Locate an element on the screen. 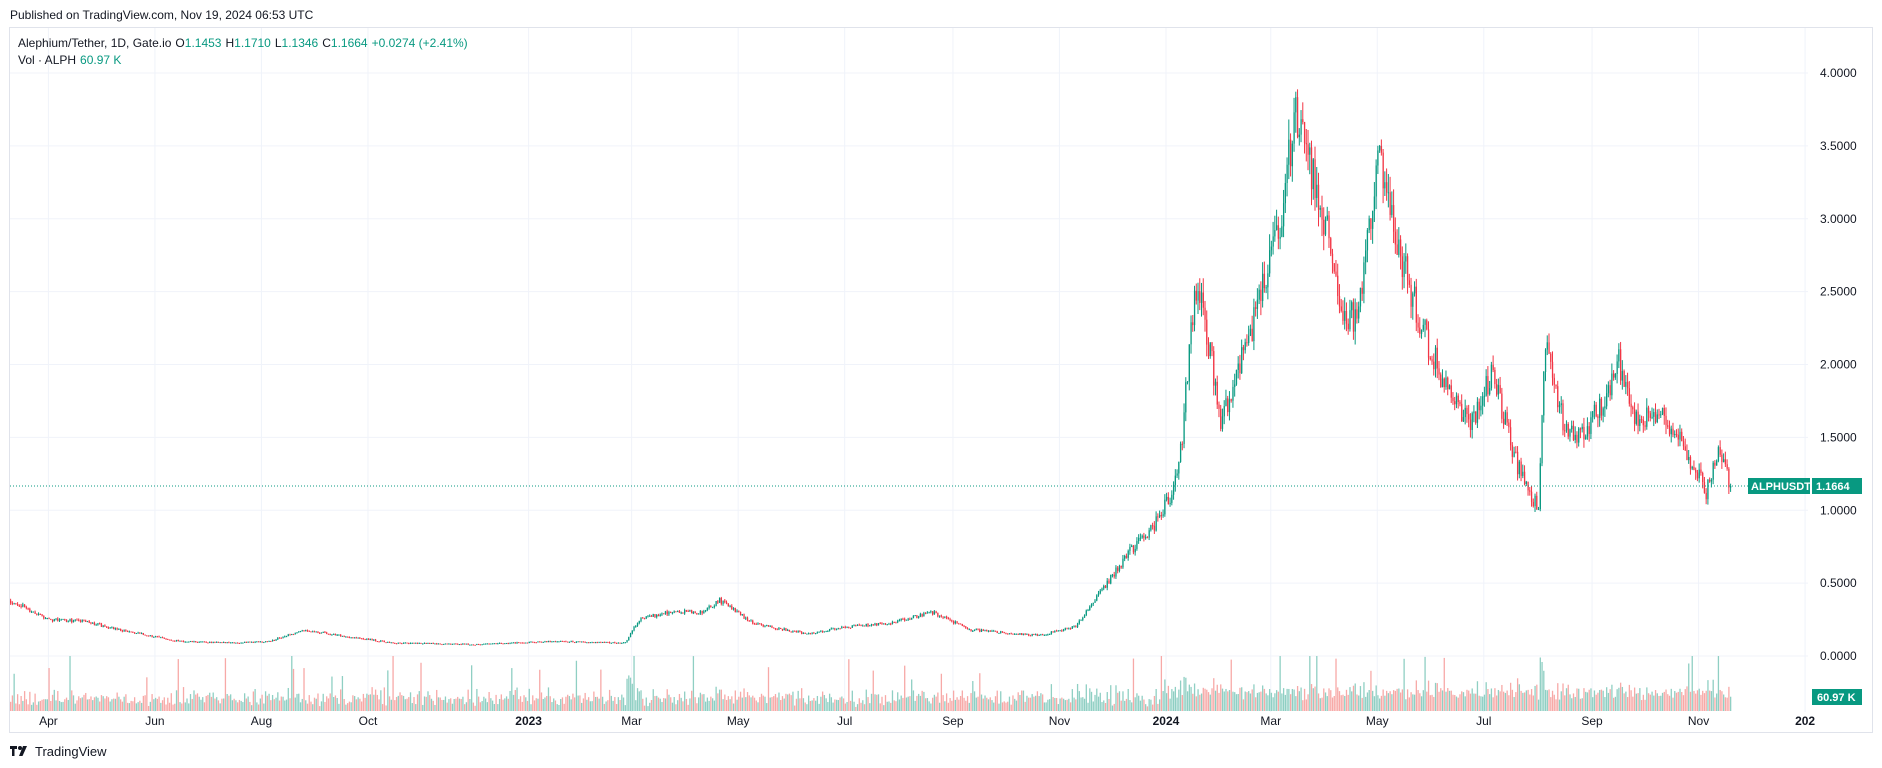  price-label: ALPHUSDT 1.1664 is located at coordinates (1805, 486).